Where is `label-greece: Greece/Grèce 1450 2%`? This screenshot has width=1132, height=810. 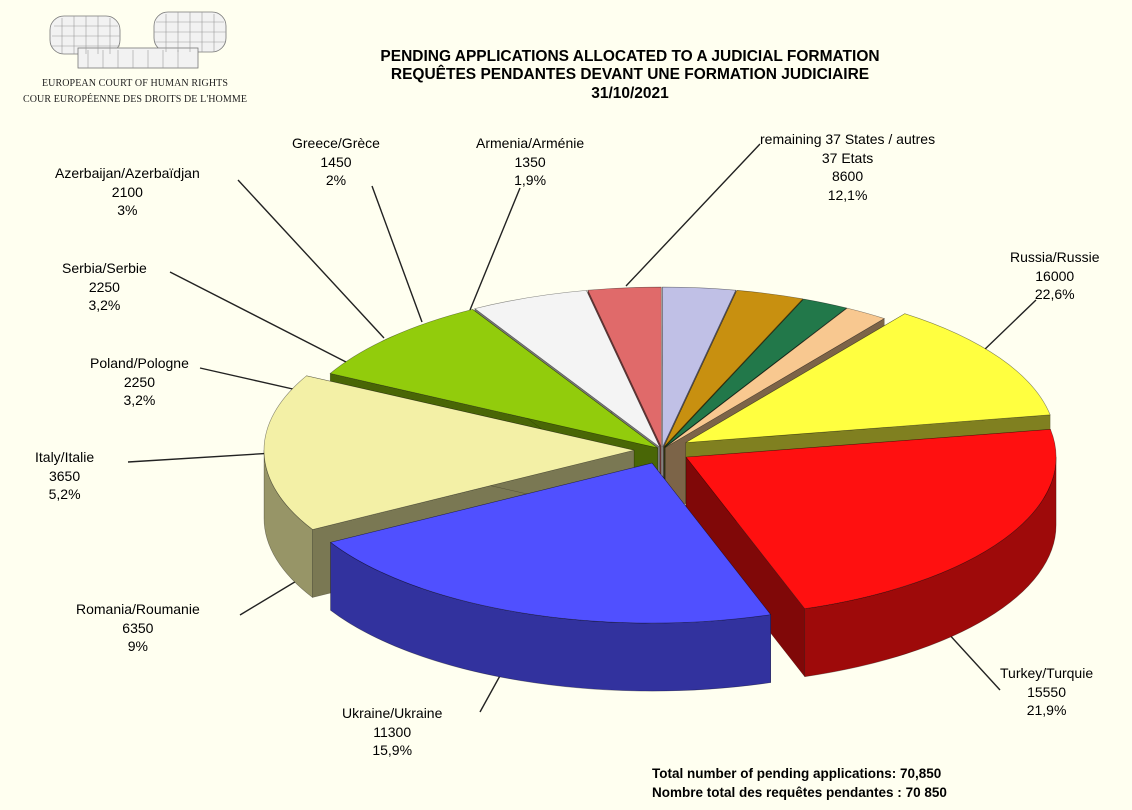 label-greece: Greece/Grèce 1450 2% is located at coordinates (336, 162).